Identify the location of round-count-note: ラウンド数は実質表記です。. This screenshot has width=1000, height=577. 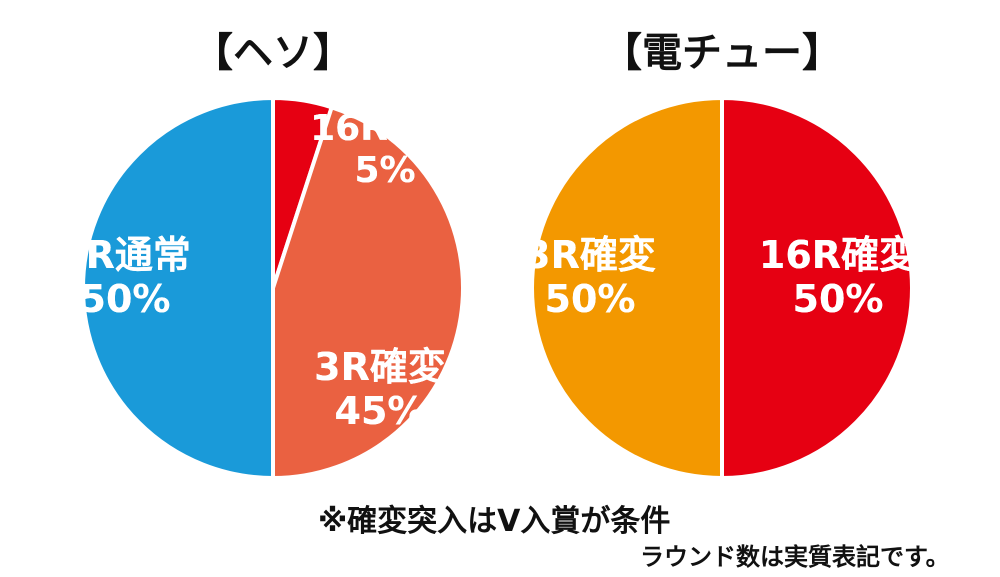
(795, 557).